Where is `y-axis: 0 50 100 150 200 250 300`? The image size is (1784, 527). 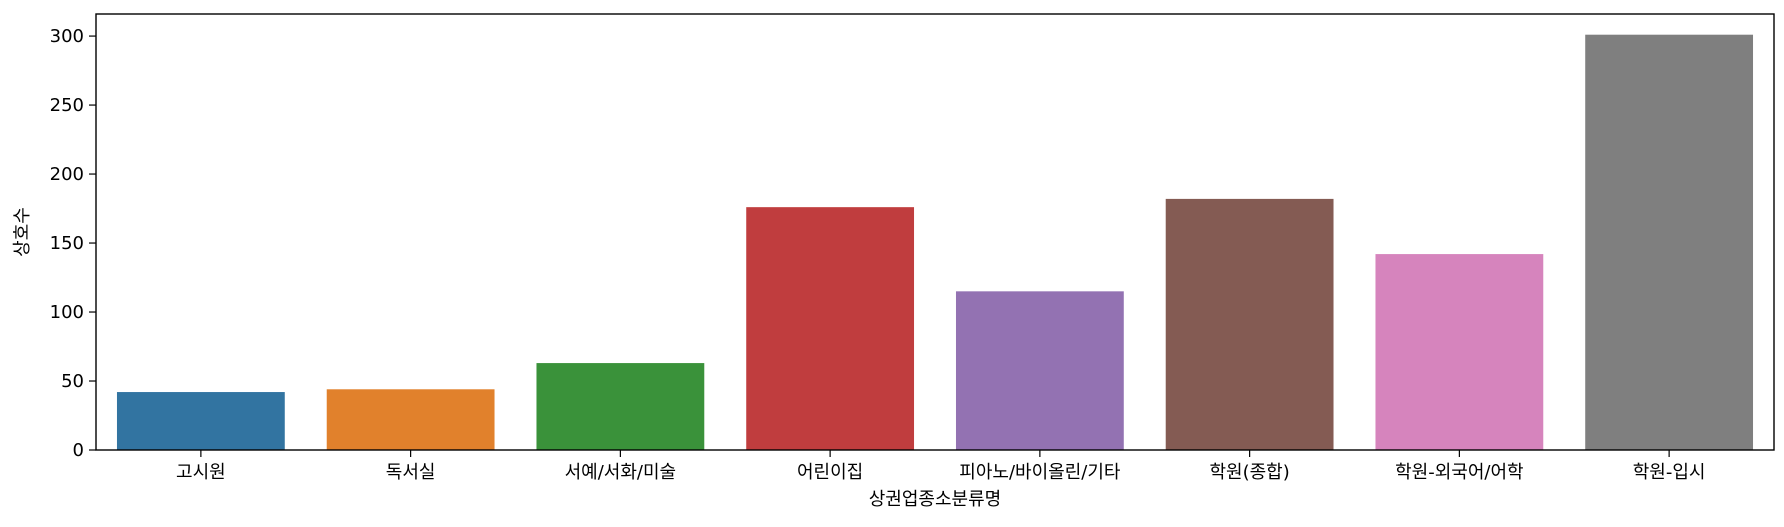 y-axis: 0 50 100 150 200 250 300 is located at coordinates (73, 243).